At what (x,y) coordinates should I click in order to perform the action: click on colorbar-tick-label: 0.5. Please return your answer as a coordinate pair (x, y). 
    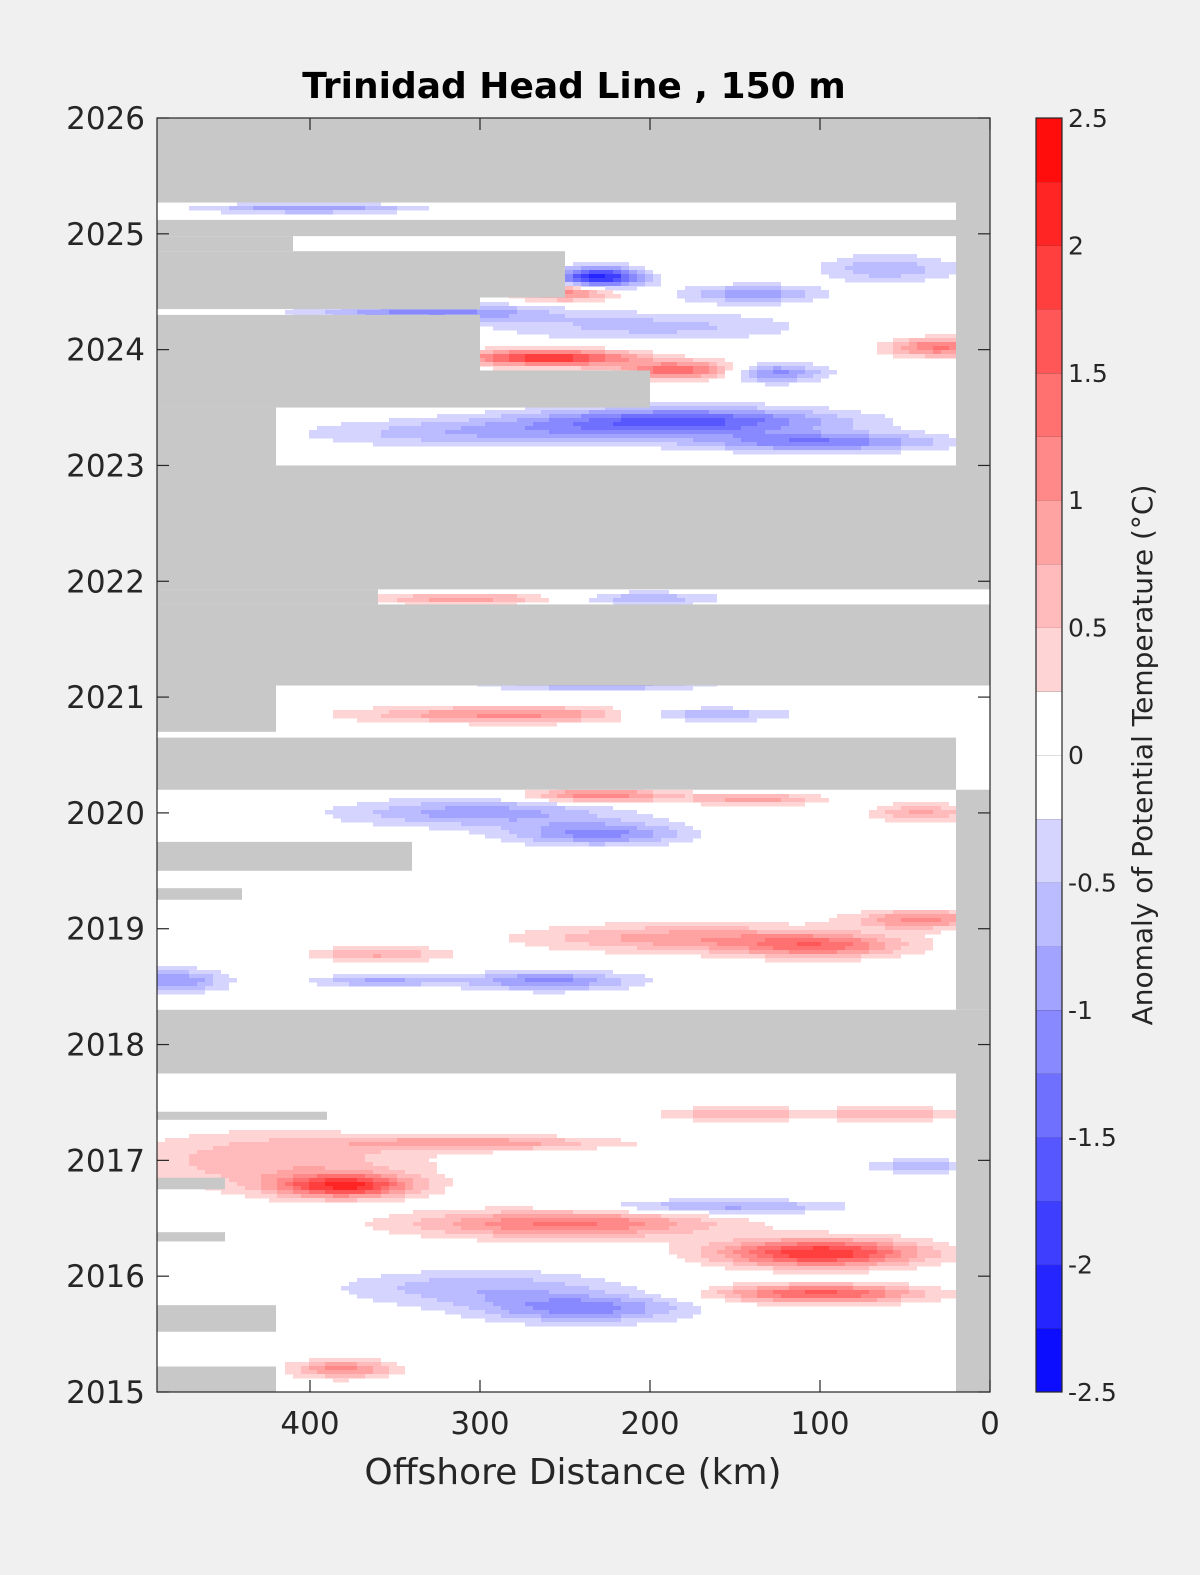
    Looking at the image, I should click on (1088, 628).